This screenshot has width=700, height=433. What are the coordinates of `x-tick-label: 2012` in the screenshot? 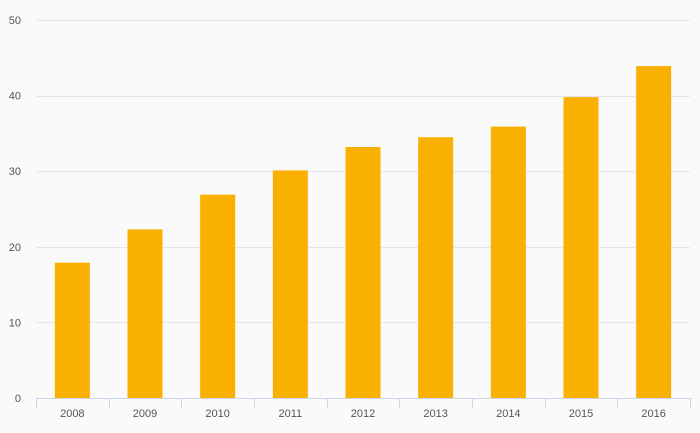 It's located at (363, 414).